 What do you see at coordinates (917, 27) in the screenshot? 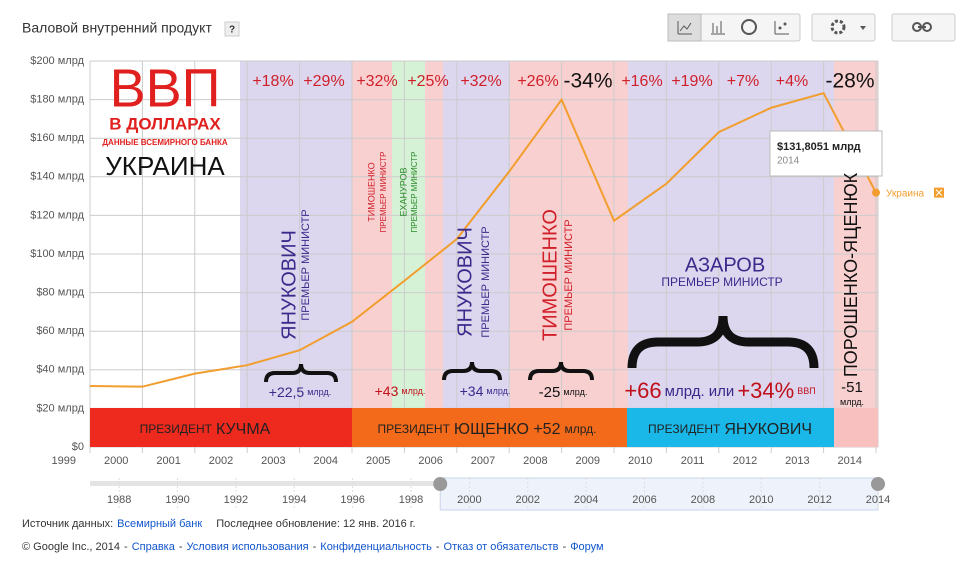
I see `link-icon` at bounding box center [917, 27].